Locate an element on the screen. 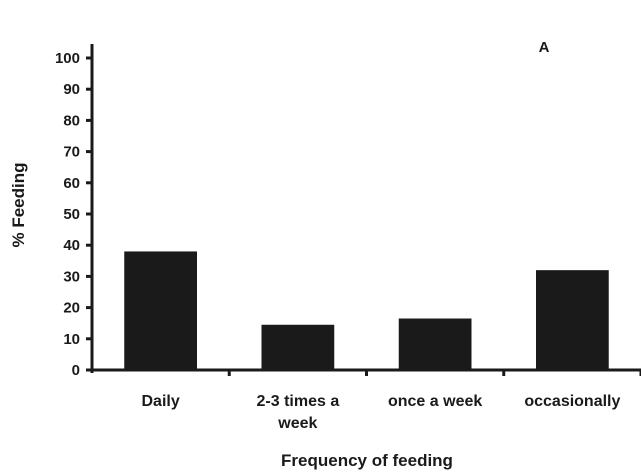  x-tick-label-line: occasionally is located at coordinates (572, 401).